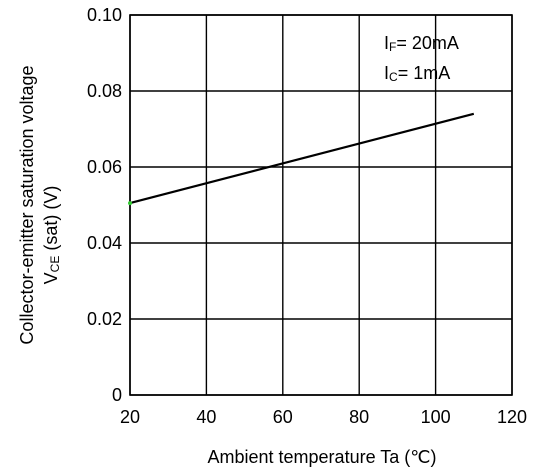 The width and height of the screenshot is (548, 473). I want to click on y-axis-label-2: VCE (sat) (V), so click(51, 235).